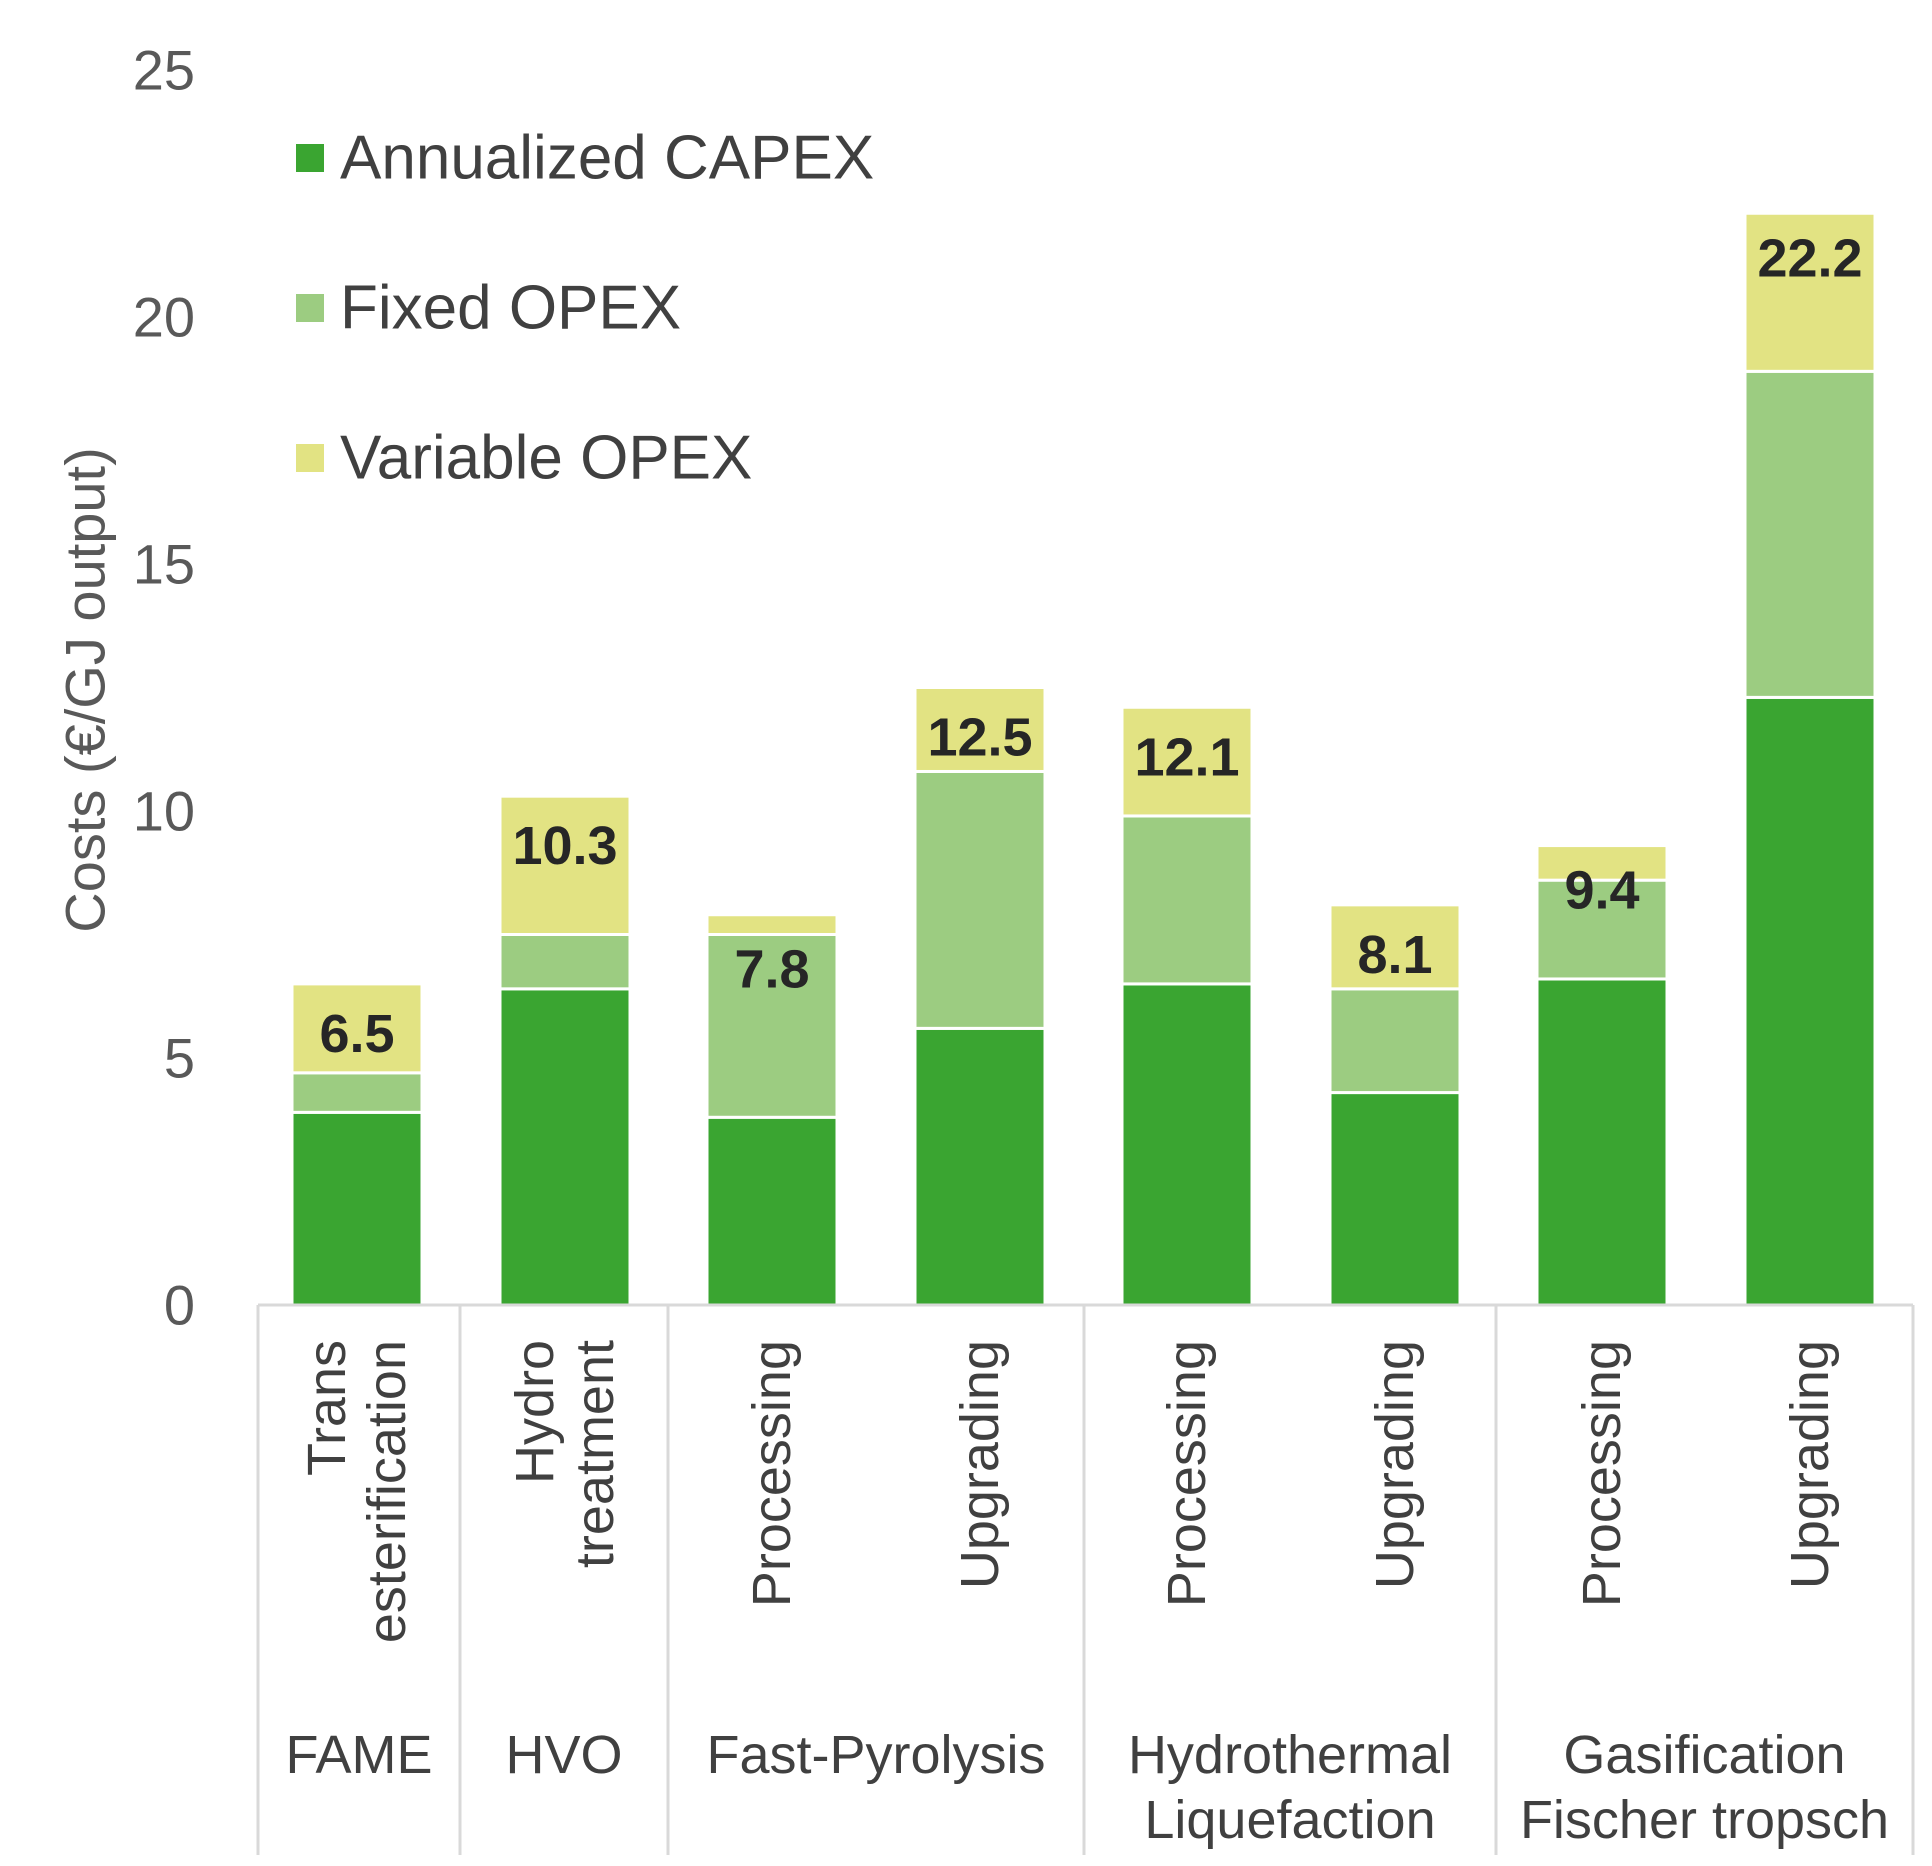  I want to click on data-label-total: 8.1, so click(1394, 955).